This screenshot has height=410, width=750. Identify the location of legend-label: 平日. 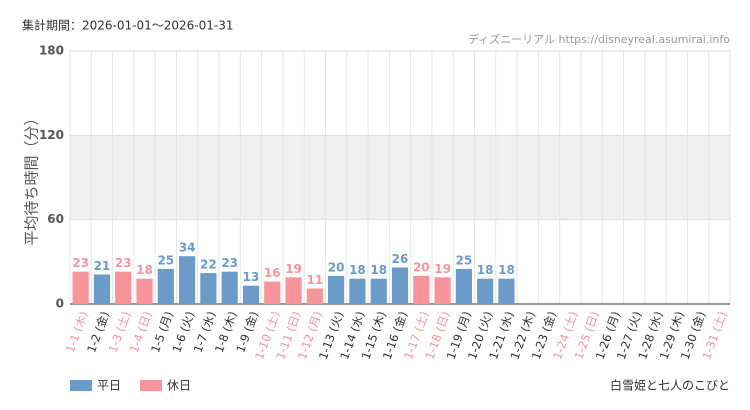
(109, 386).